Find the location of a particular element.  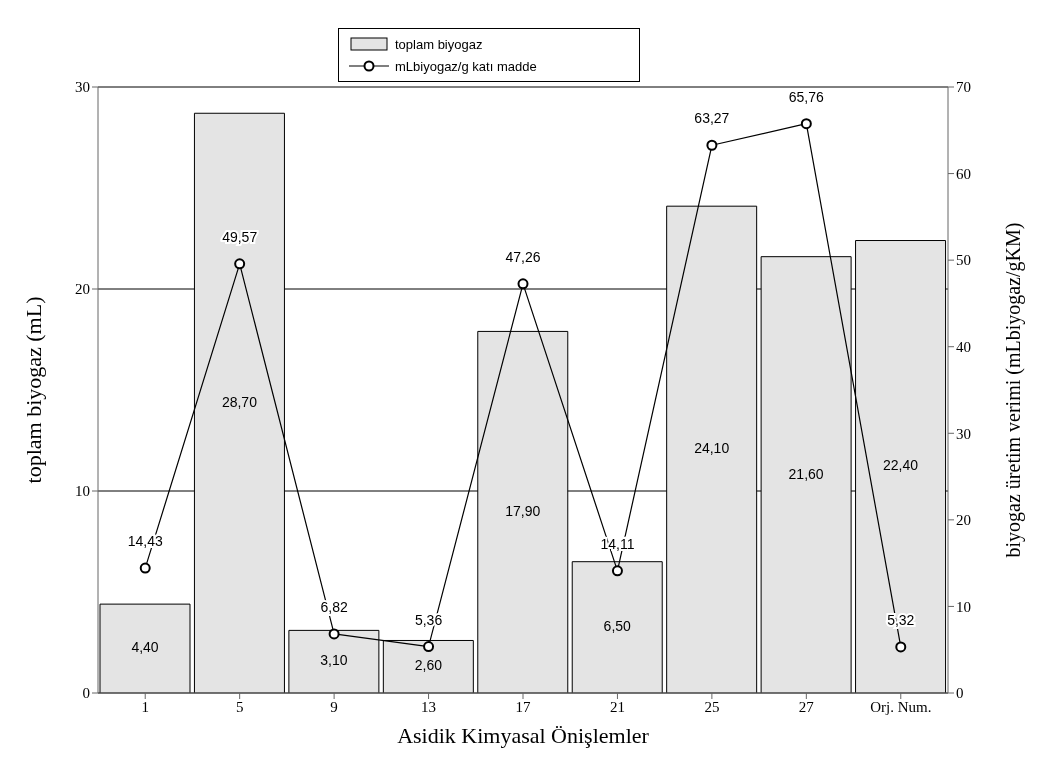

y-tick-label: 20 is located at coordinates (82, 289).